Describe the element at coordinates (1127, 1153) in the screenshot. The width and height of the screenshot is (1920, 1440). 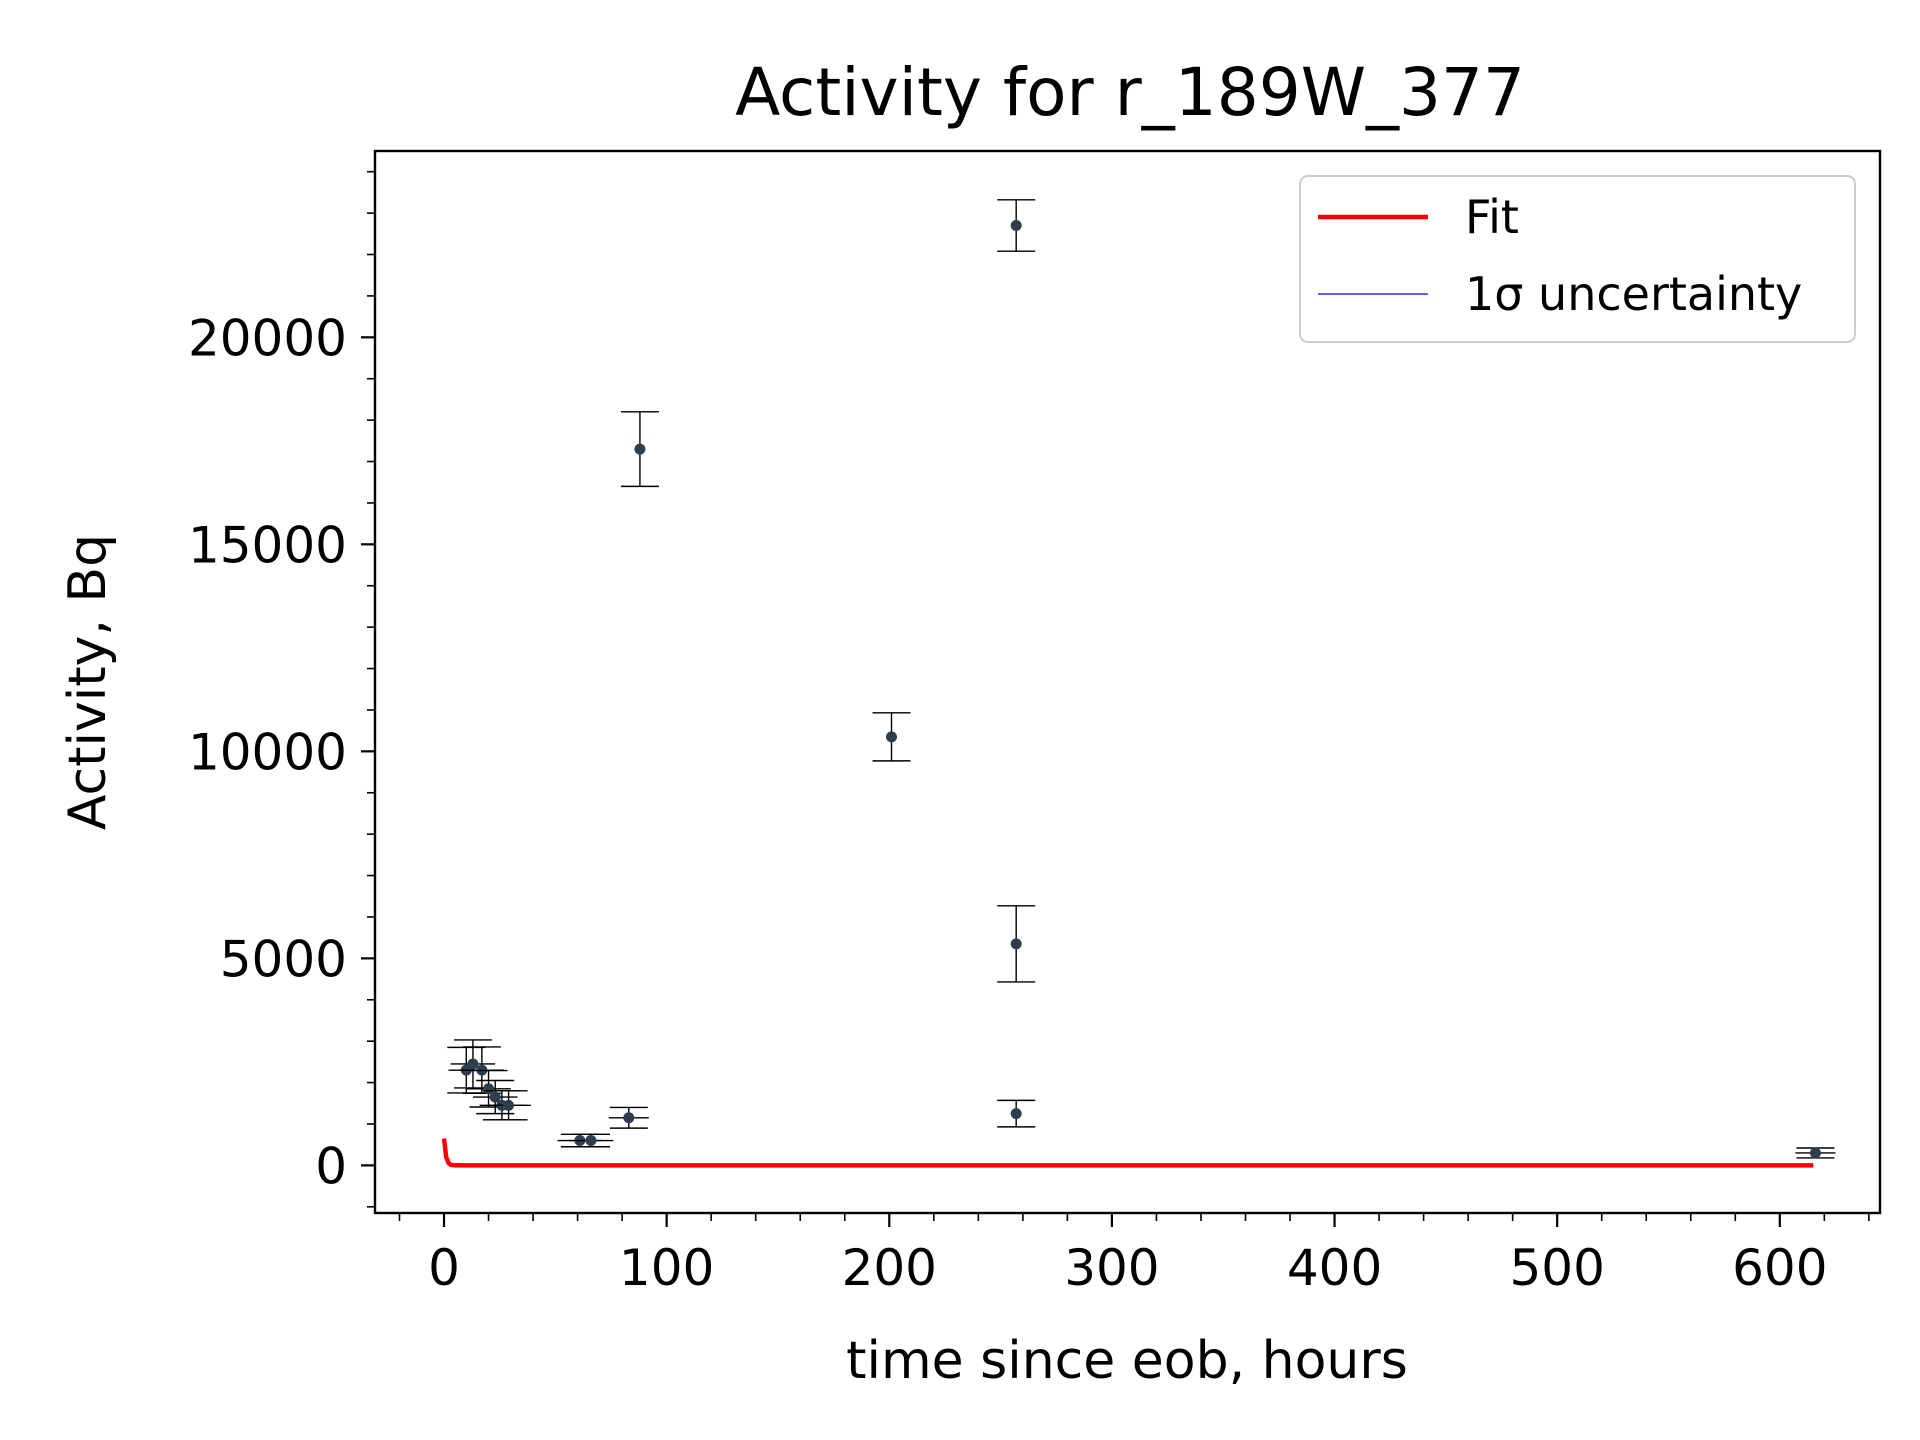
I see `fit-curve` at that location.